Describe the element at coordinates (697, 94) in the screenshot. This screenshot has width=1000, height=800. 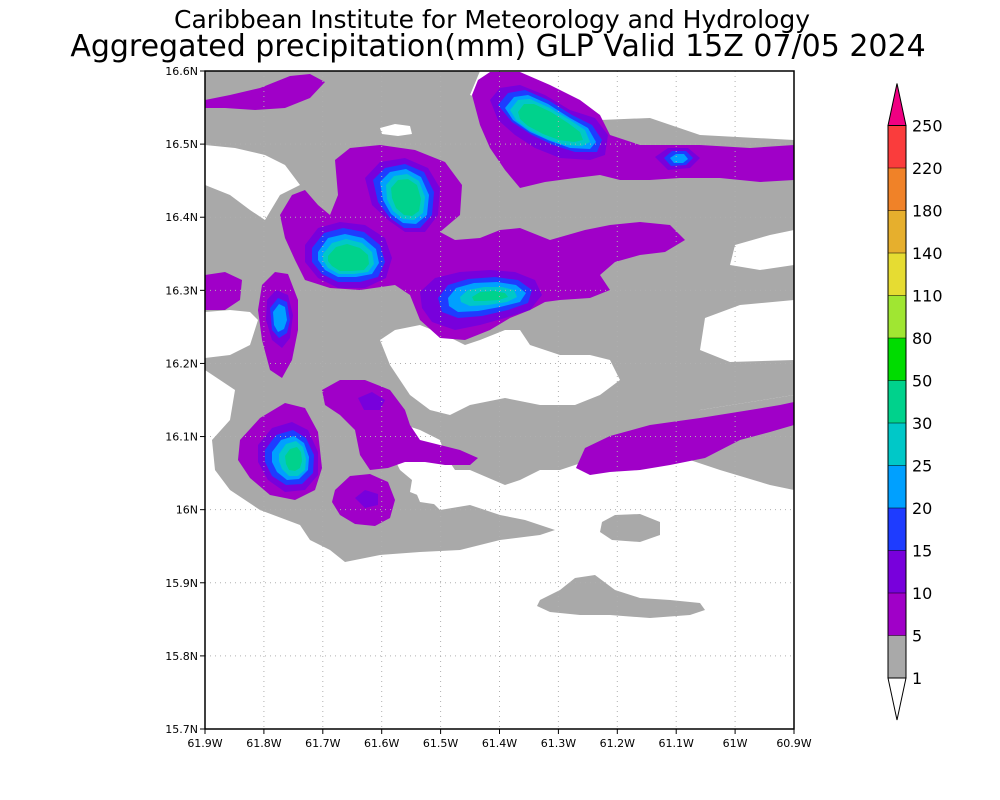
I see `white-hole-northeast` at that location.